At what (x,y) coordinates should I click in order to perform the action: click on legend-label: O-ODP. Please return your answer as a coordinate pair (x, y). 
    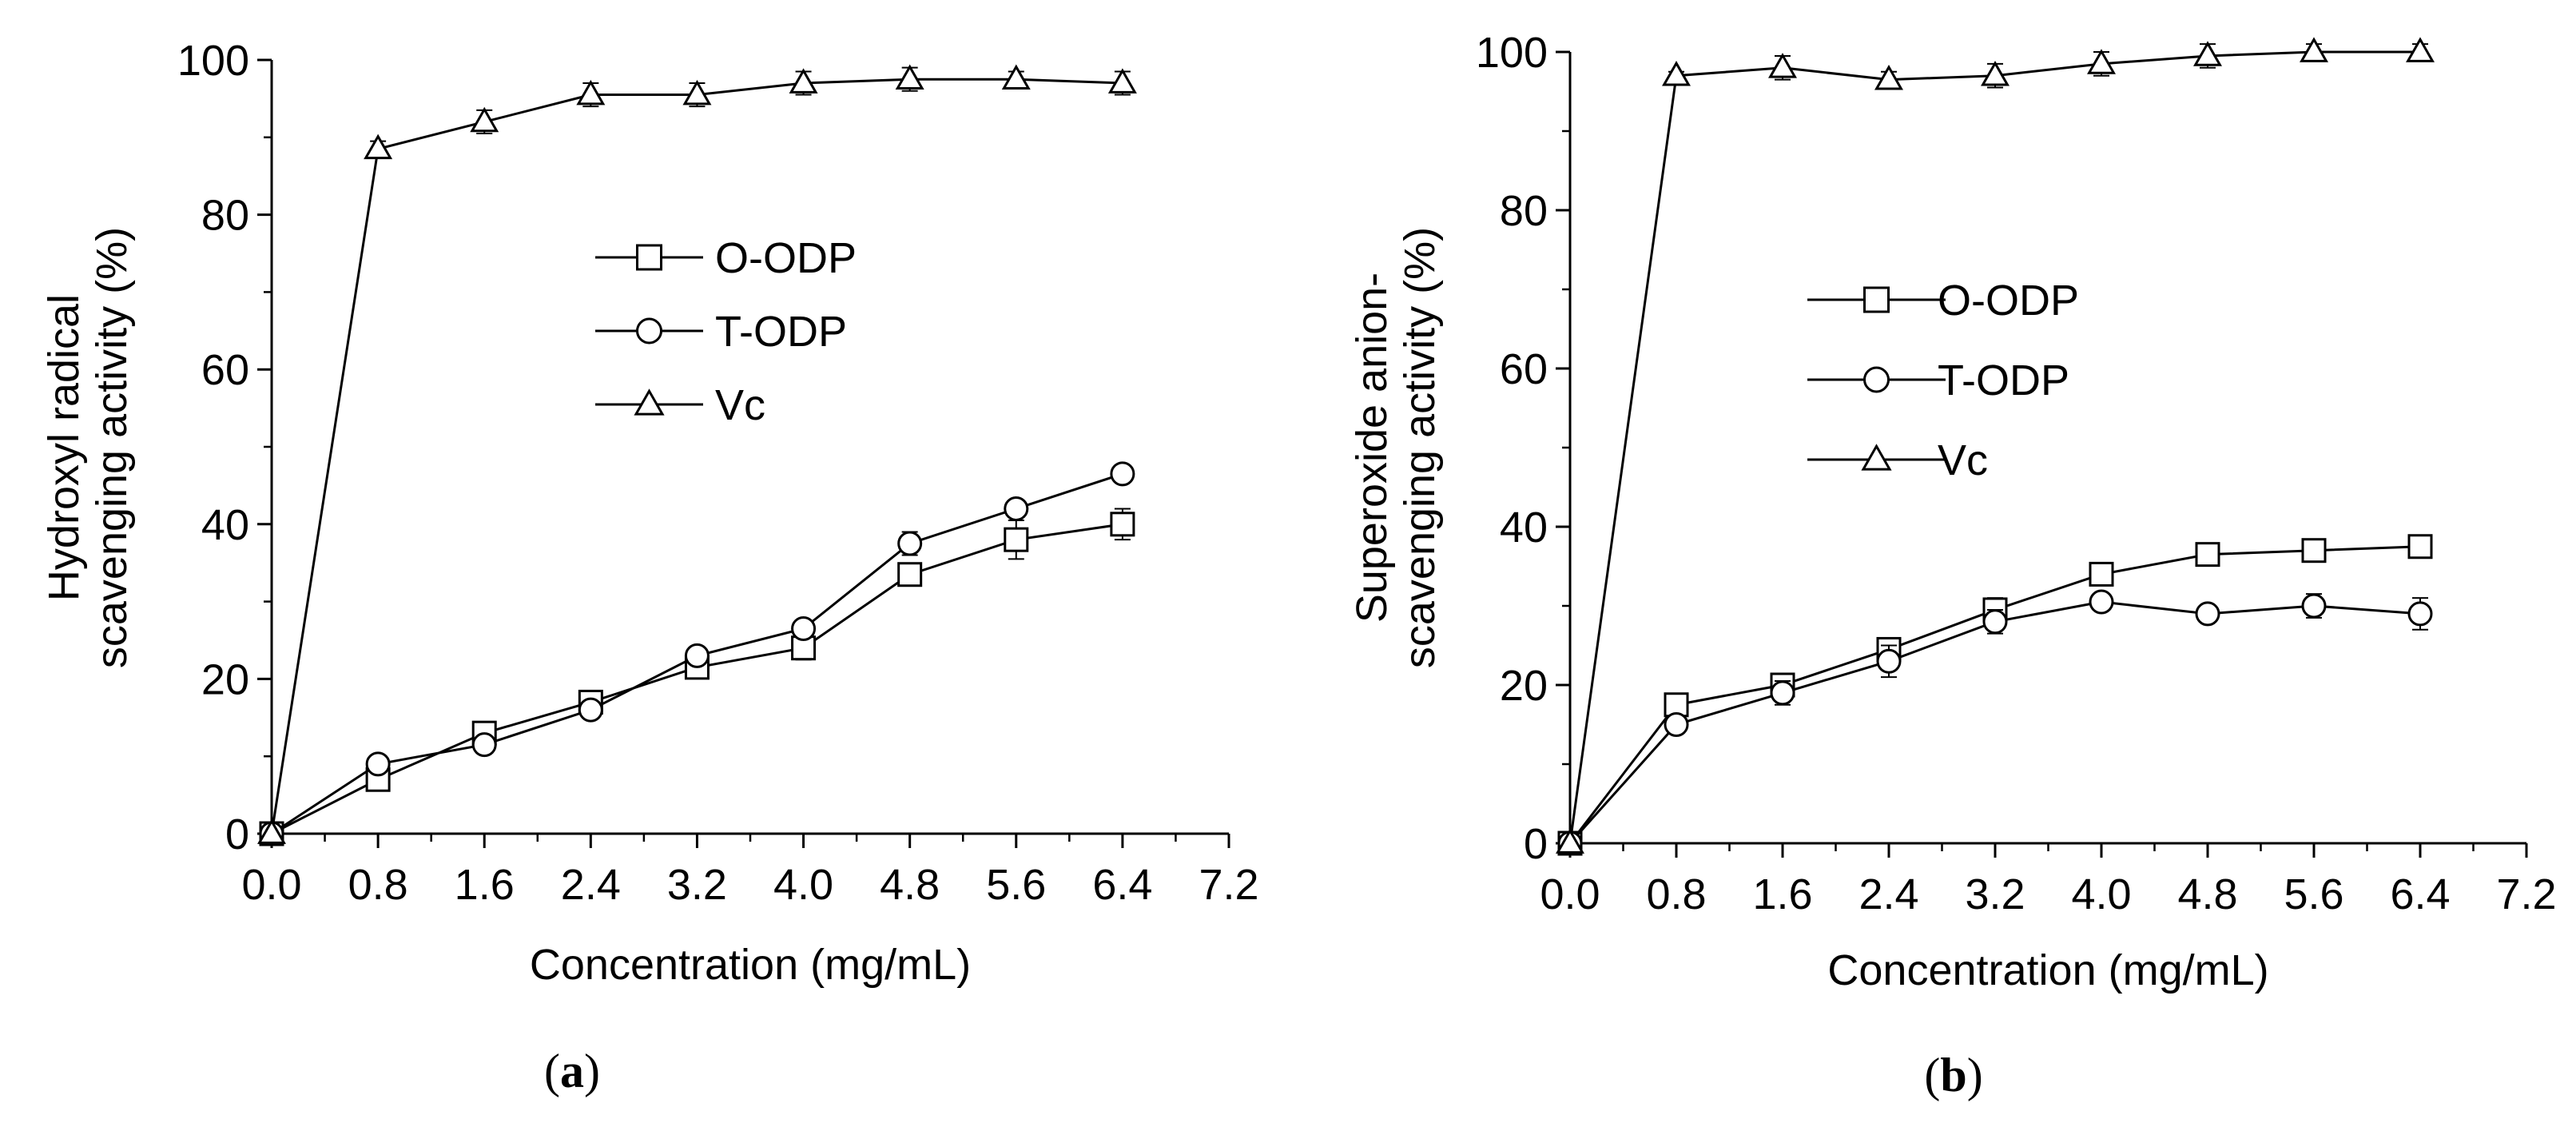
    Looking at the image, I should click on (2008, 301).